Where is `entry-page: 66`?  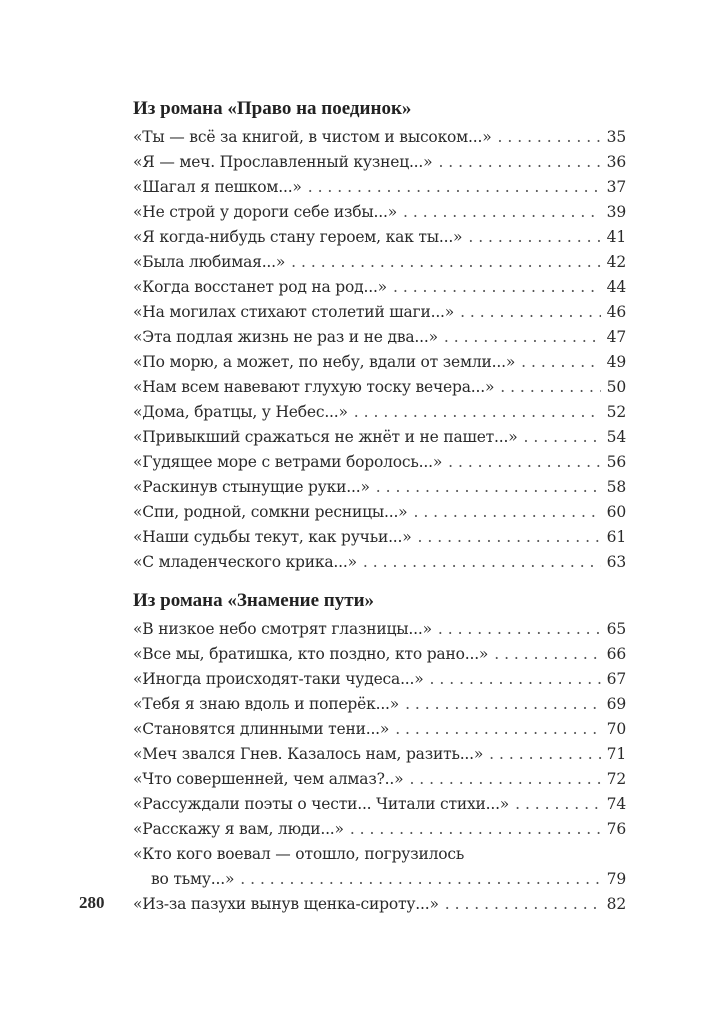 entry-page: 66 is located at coordinates (616, 654).